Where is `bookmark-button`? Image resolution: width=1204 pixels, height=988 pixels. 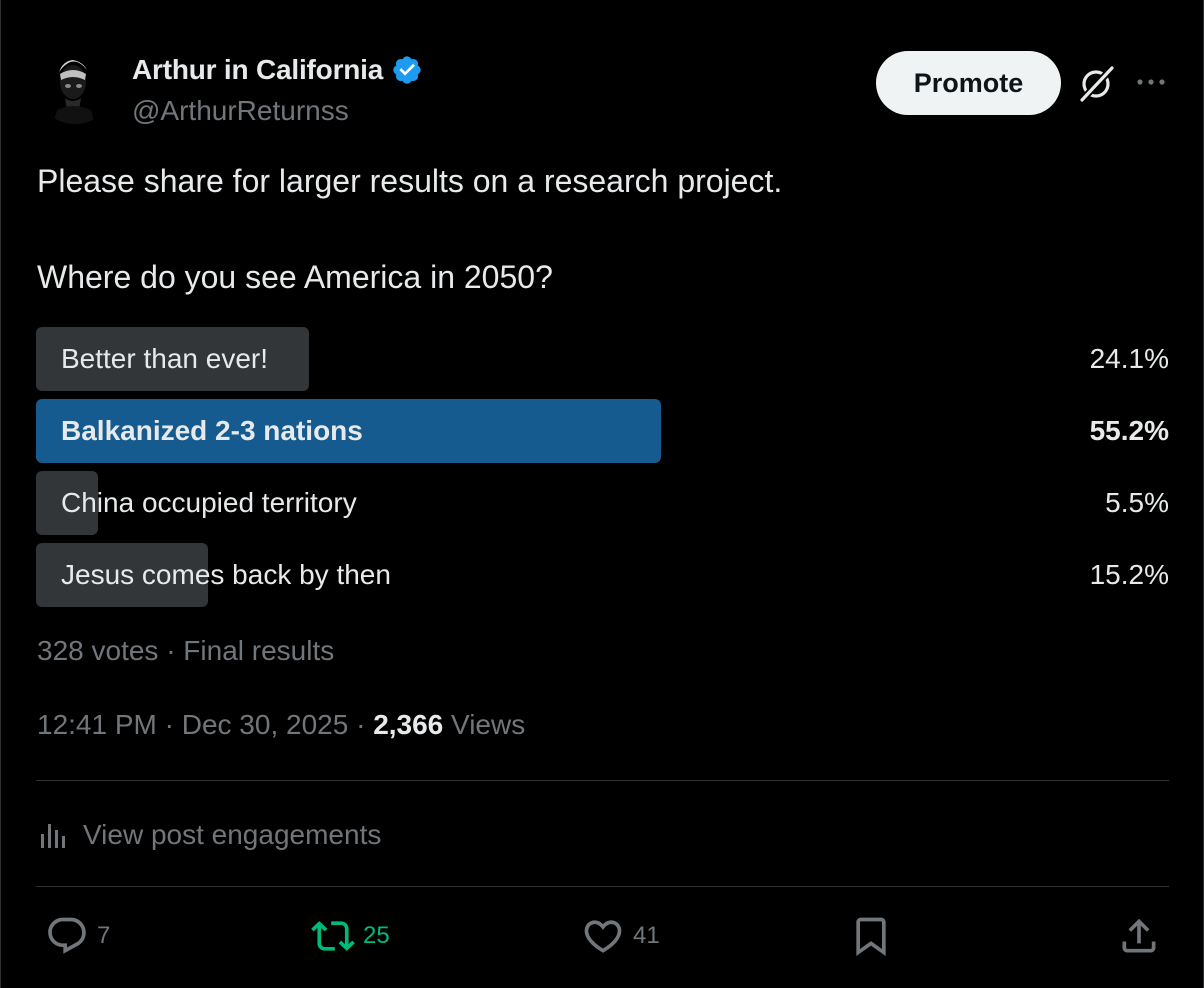
bookmark-button is located at coordinates (871, 936).